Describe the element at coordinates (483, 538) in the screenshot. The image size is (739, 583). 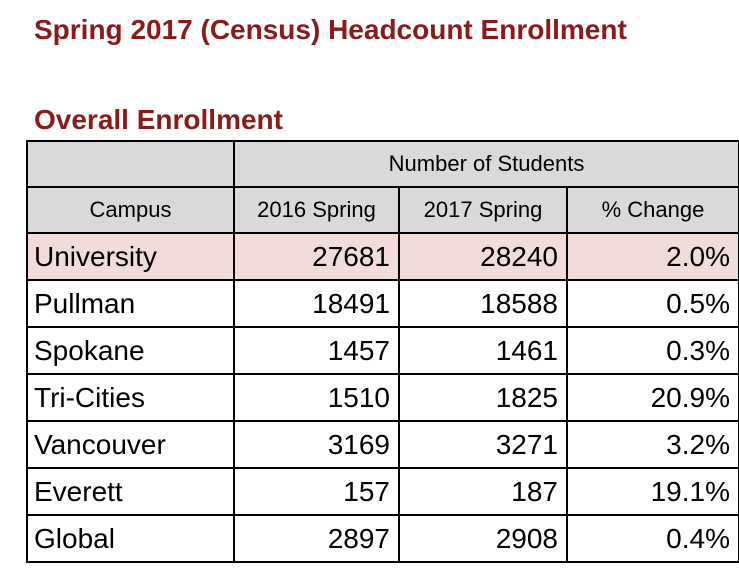
I see `spring-2017-cell: 2908` at that location.